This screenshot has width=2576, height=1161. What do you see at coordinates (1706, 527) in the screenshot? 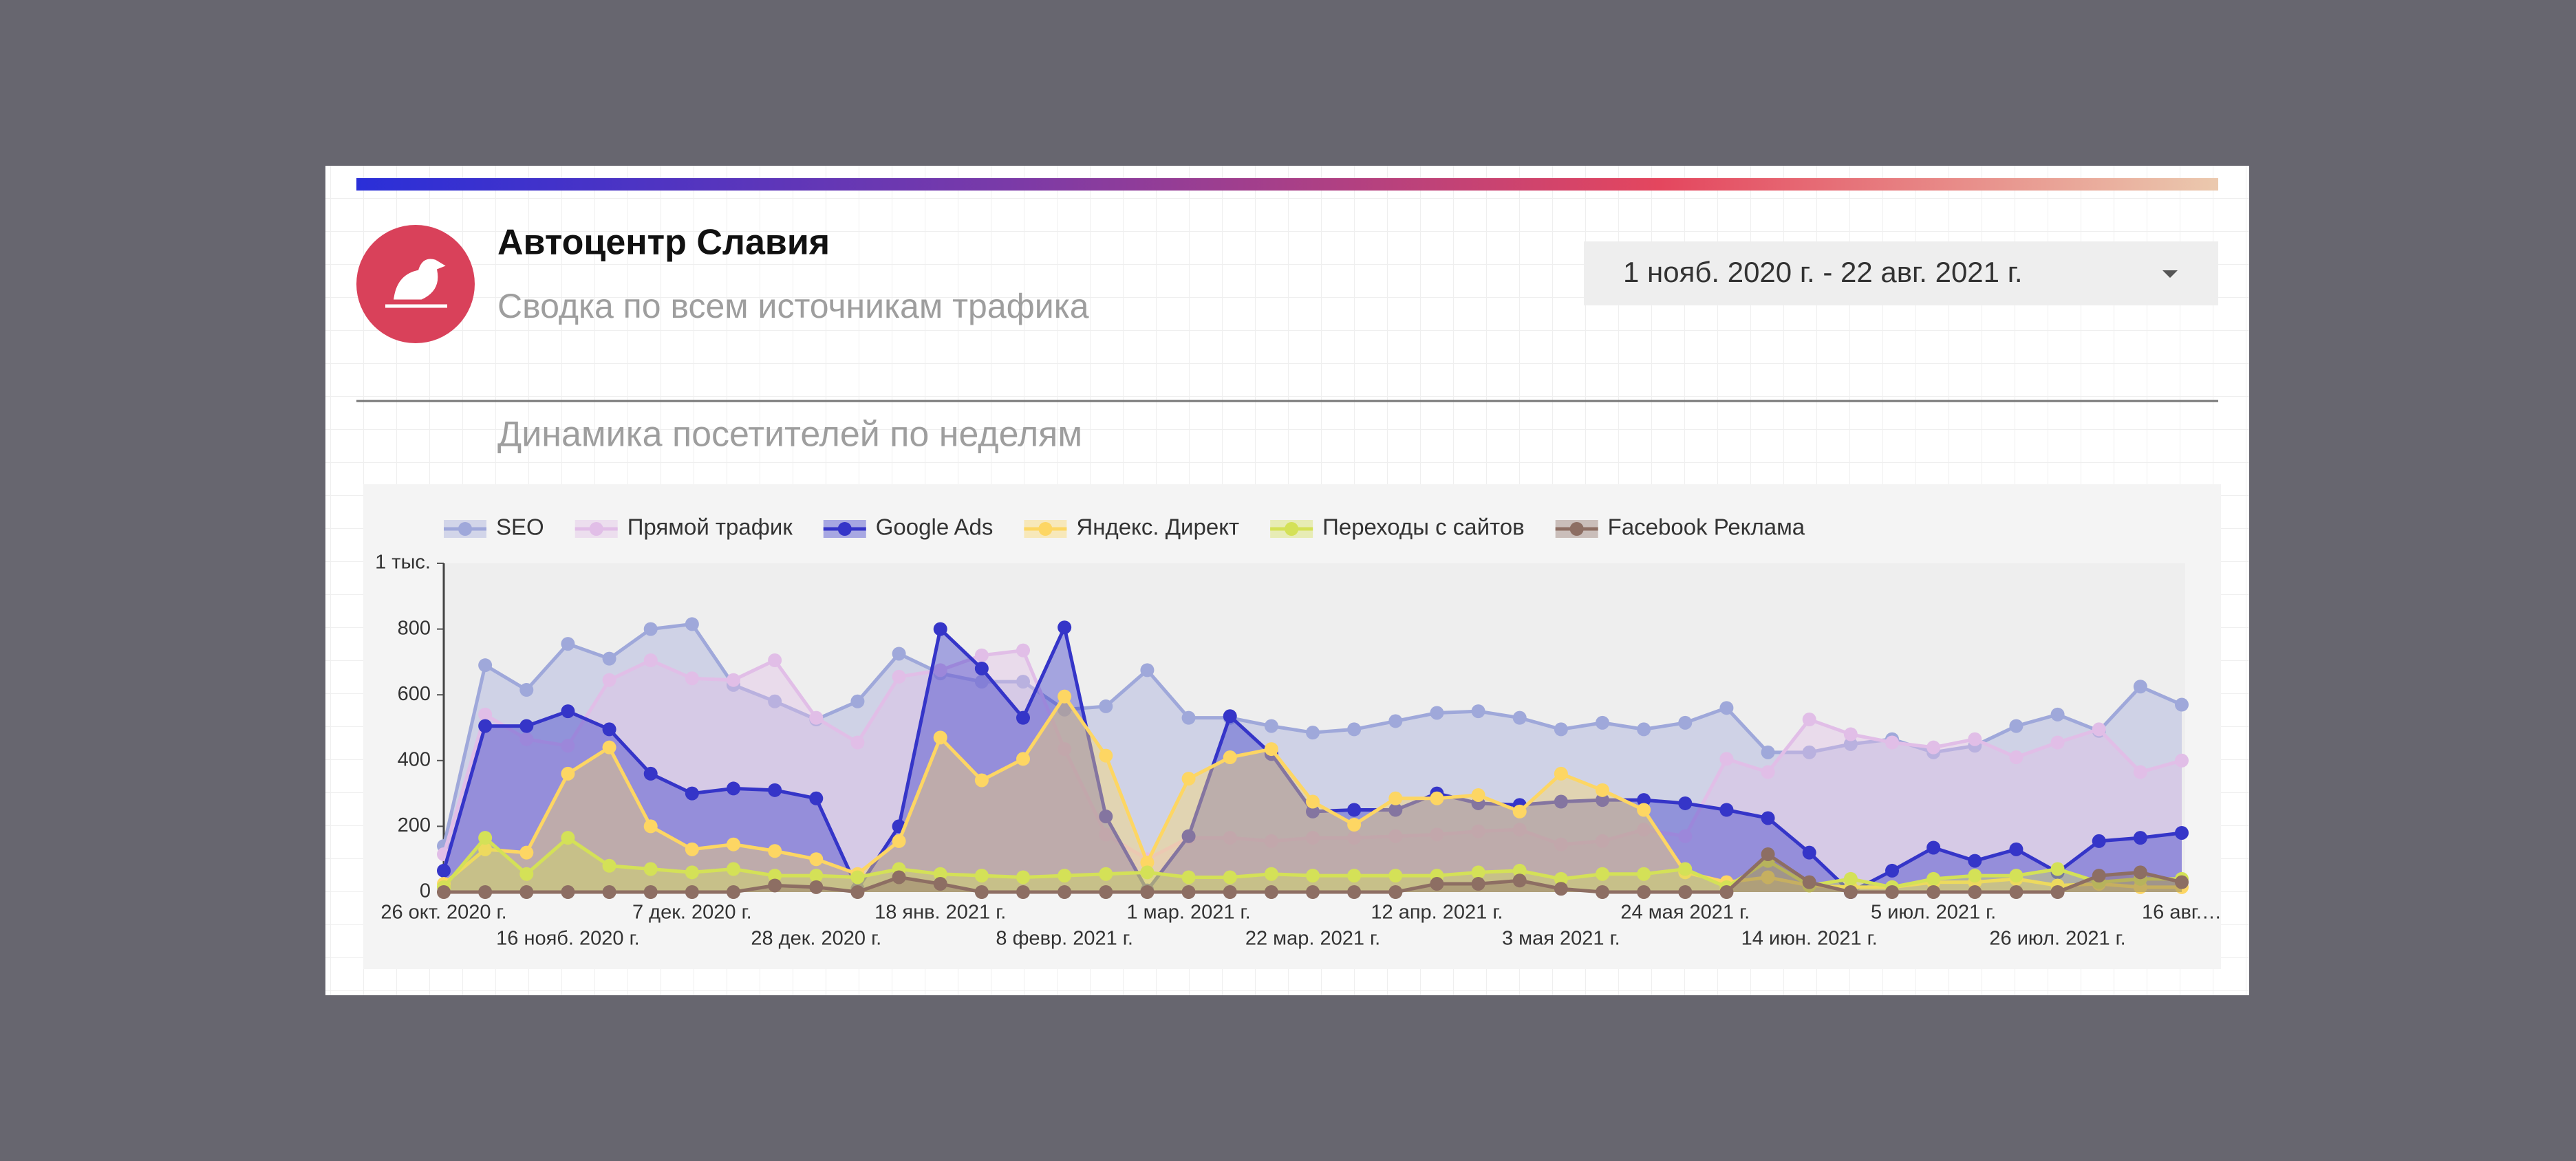
I see `legend-label: Facebook Реклама` at bounding box center [1706, 527].